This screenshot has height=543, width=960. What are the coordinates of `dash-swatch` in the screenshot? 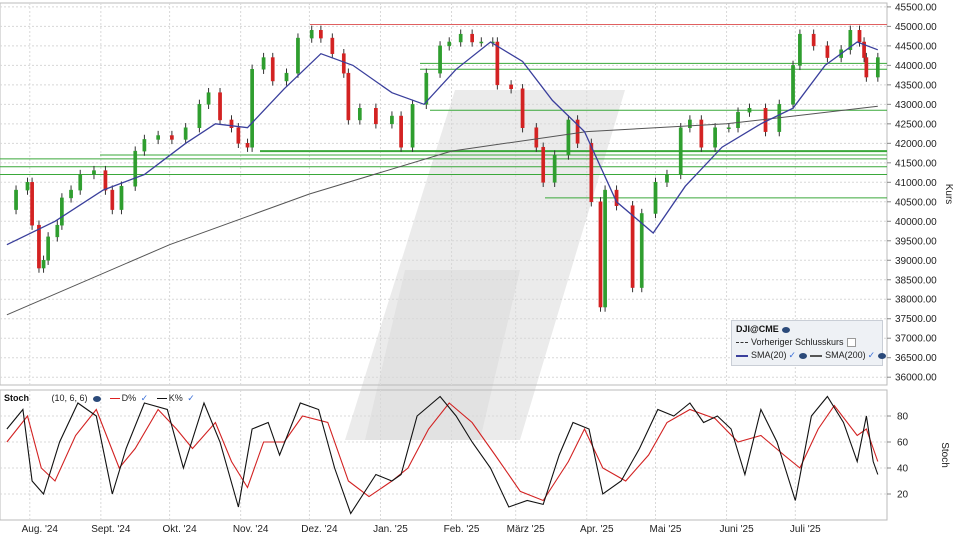 It's located at (742, 343).